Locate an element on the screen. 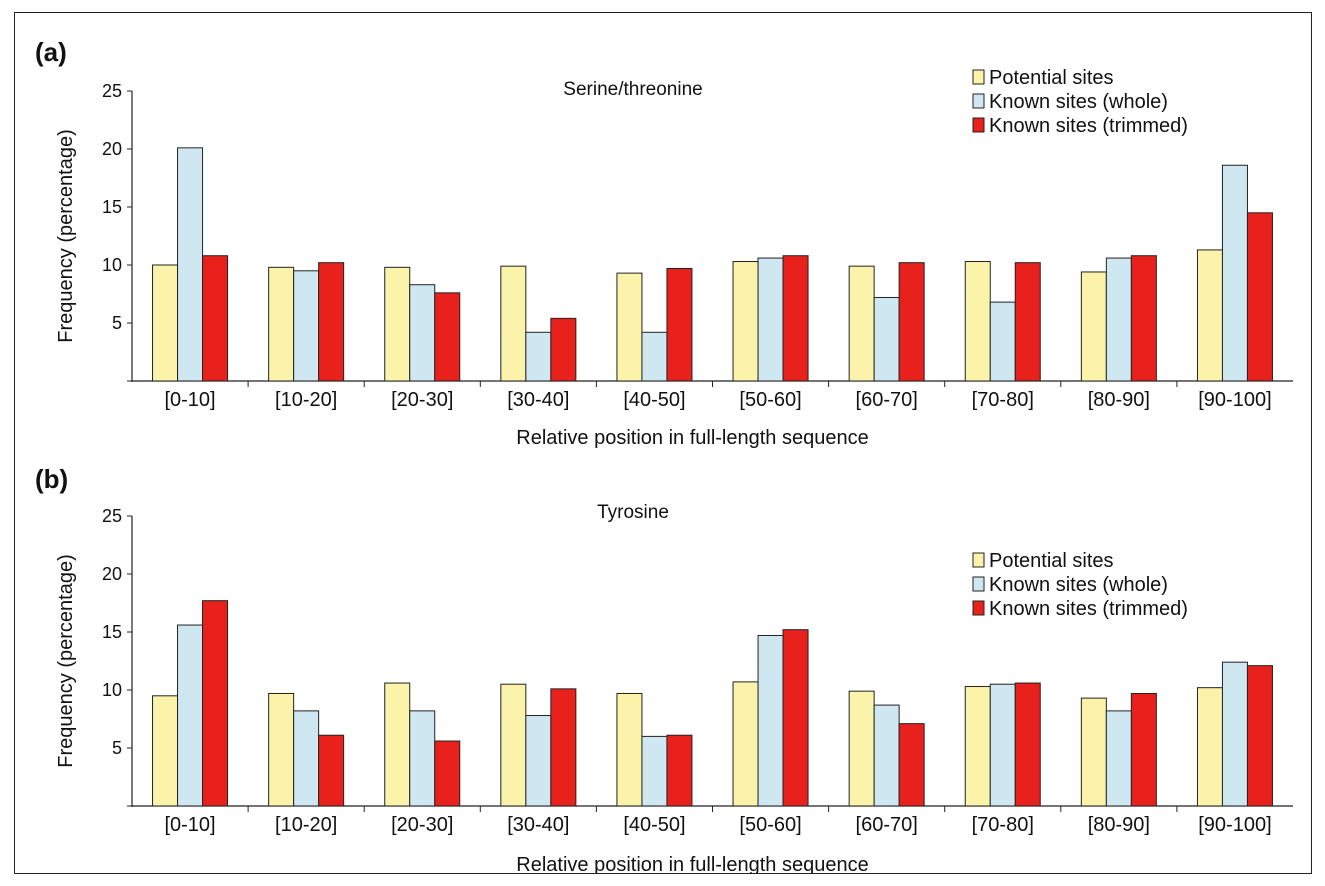 The height and width of the screenshot is (886, 1325). panel-letter: (b) is located at coordinates (51, 479).